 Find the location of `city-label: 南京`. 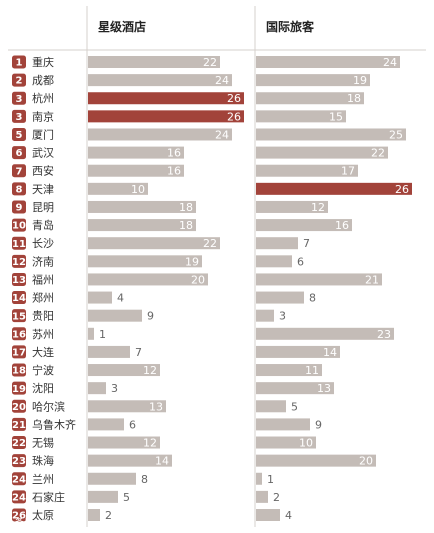

city-label: 南京 is located at coordinates (43, 116).